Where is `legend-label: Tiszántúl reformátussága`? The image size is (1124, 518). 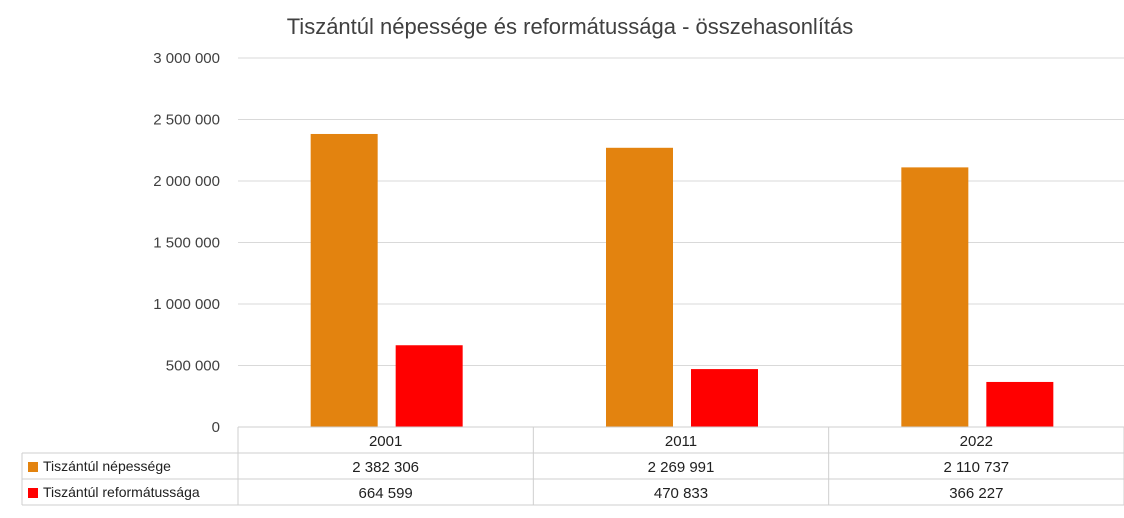 legend-label: Tiszántúl reformátussága is located at coordinates (121, 492).